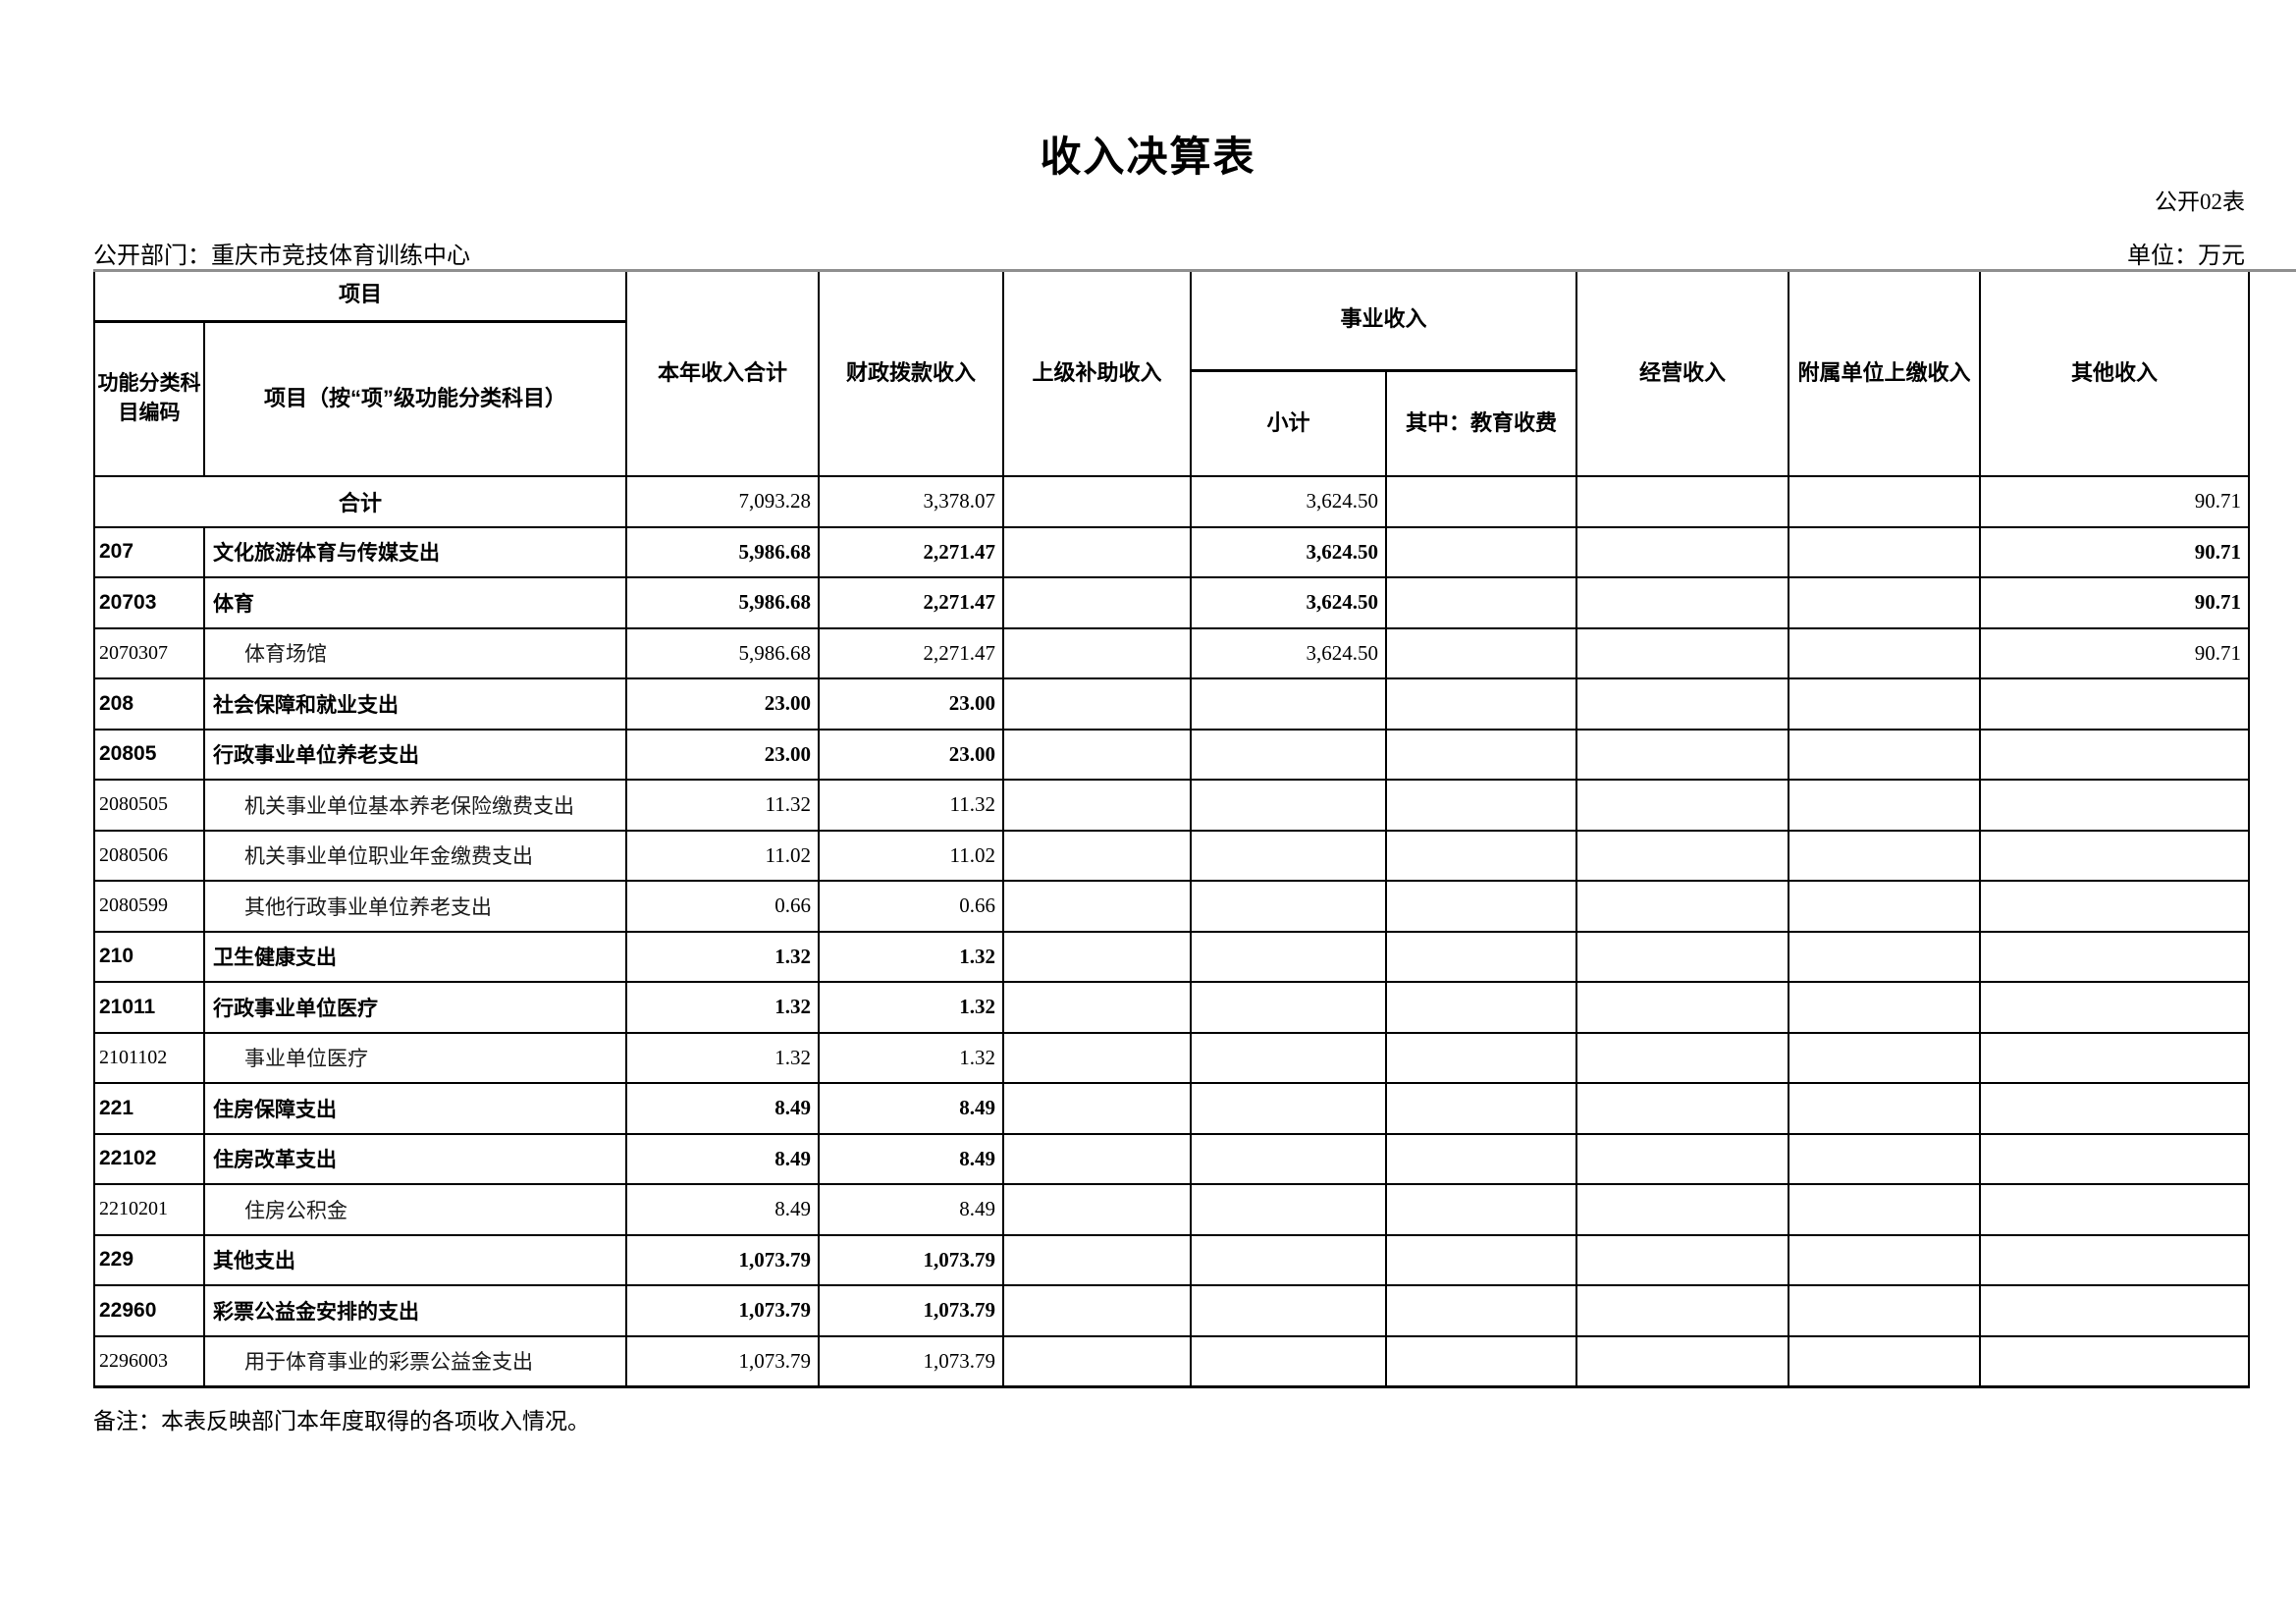 This screenshot has width=2296, height=1624. I want to click on unit-label: 单位：万元, so click(2186, 256).